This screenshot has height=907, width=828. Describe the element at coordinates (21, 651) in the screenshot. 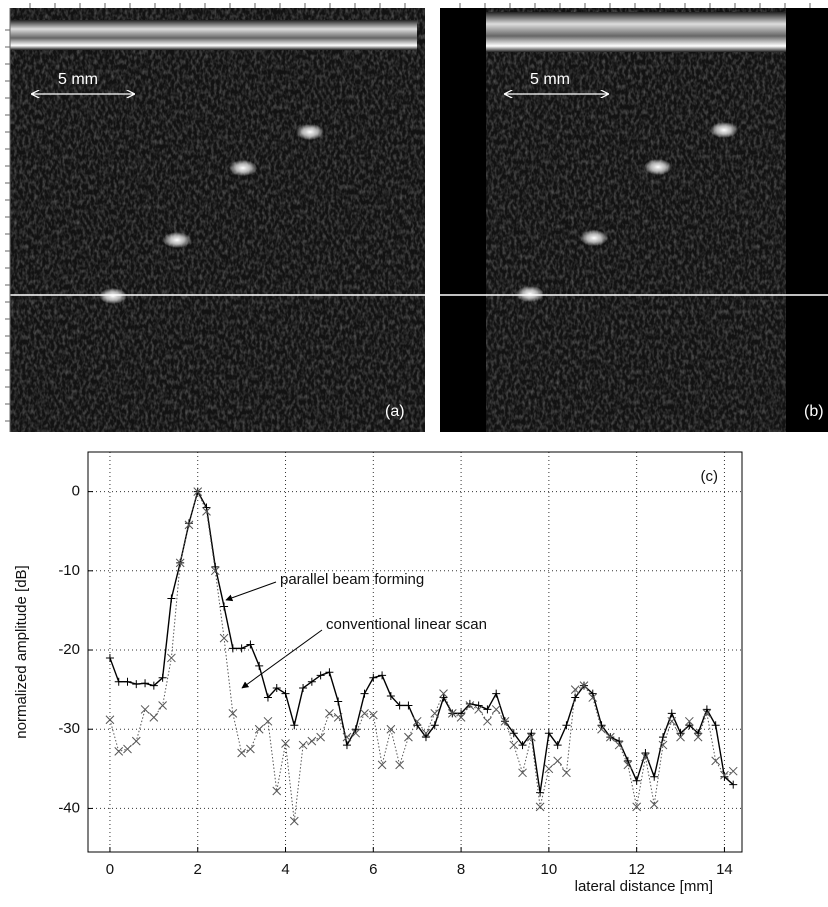

I see `y-axis-label: normalized amplitude [dB]` at that location.